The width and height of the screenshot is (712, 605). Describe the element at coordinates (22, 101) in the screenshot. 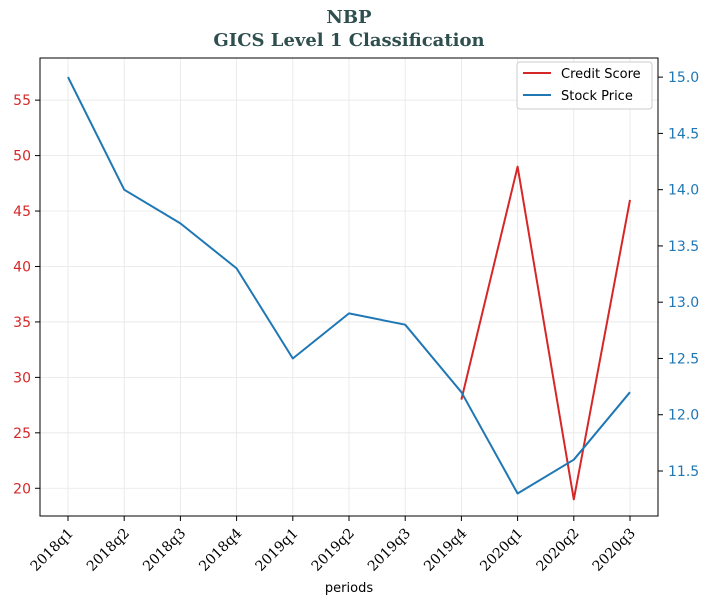

I see `left-tick-label: 55` at that location.